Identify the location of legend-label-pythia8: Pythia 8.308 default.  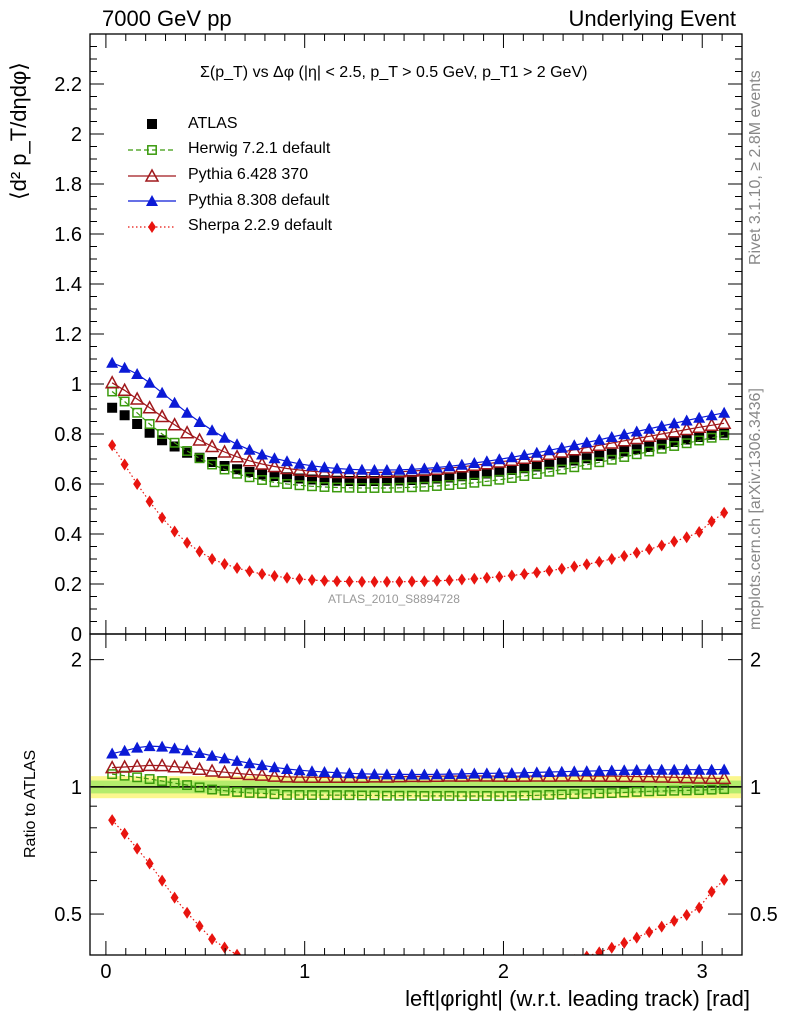
(259, 200).